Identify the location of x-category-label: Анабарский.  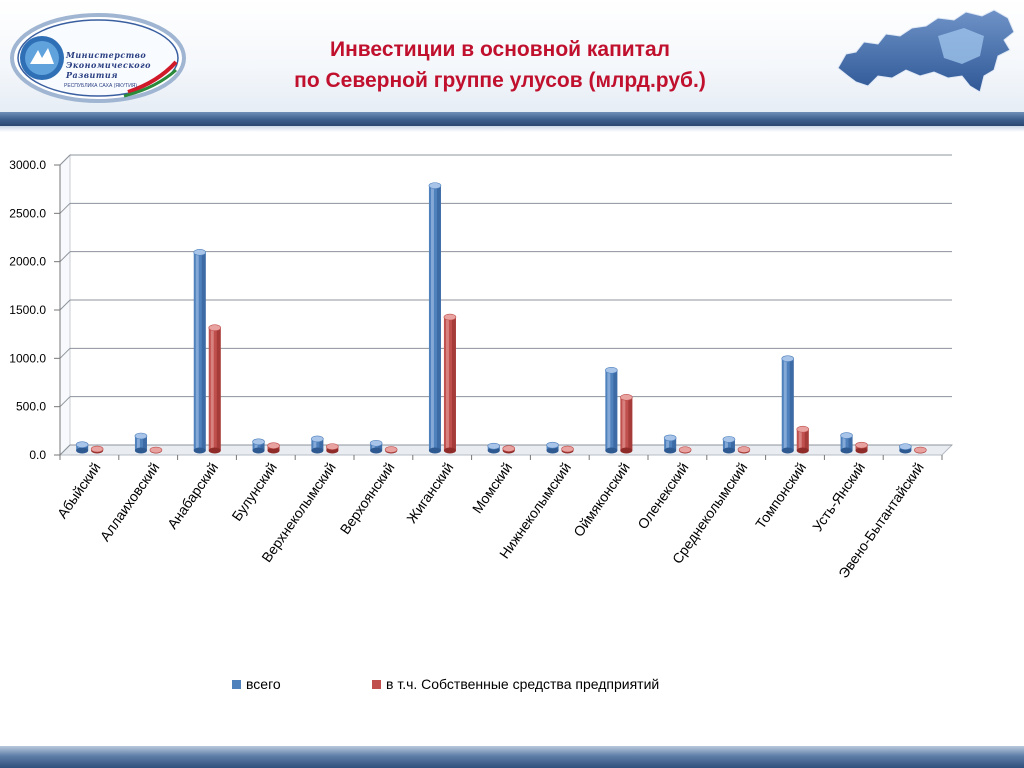
(192, 496).